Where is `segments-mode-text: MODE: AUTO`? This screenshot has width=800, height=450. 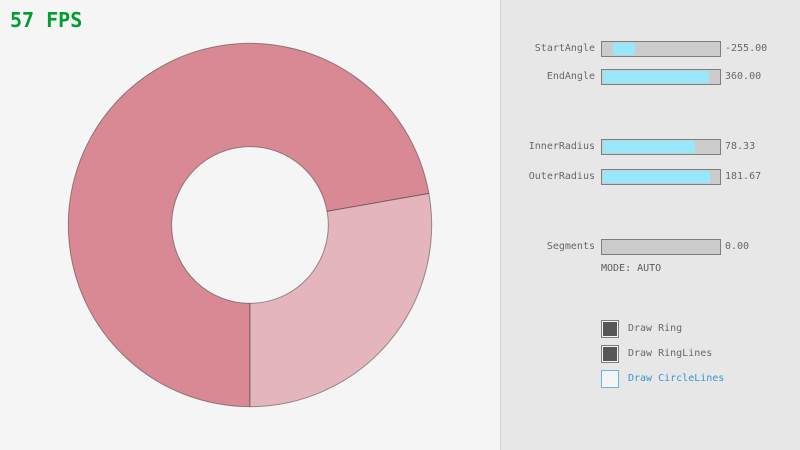
segments-mode-text: MODE: AUTO is located at coordinates (631, 268).